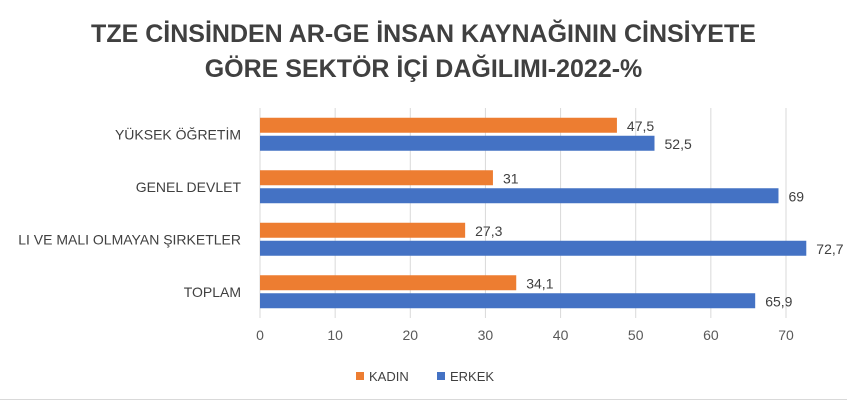 The height and width of the screenshot is (402, 847). I want to click on legend-swatch-kadin, so click(360, 376).